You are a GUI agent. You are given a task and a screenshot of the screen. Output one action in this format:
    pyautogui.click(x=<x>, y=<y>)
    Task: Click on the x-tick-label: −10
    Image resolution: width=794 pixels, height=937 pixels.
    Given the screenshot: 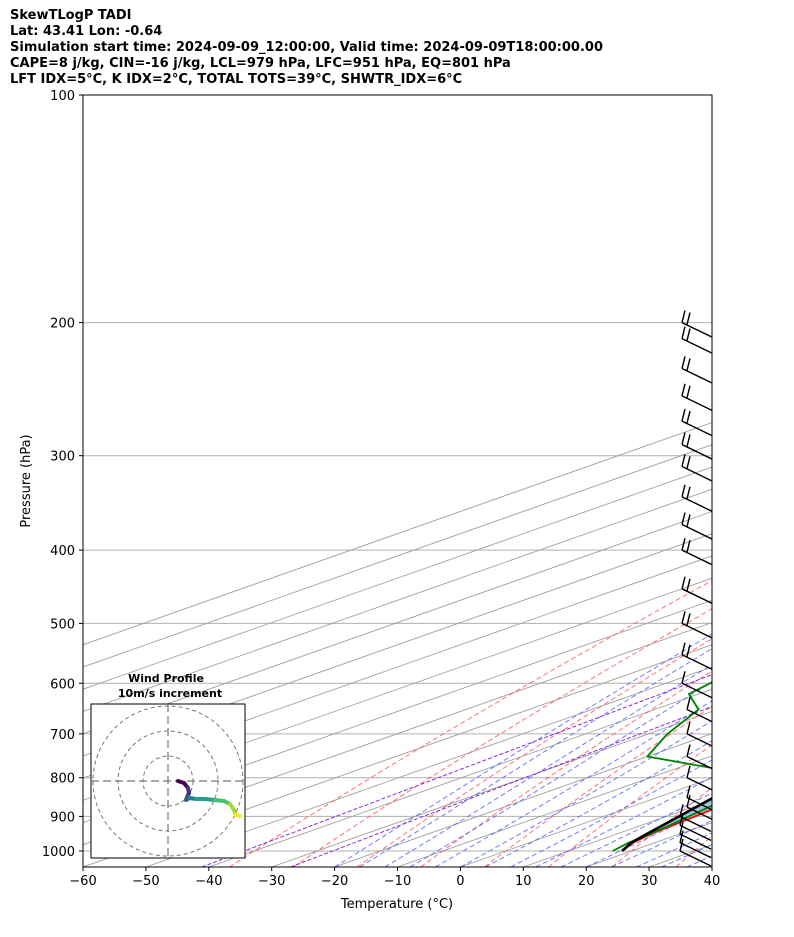 What is the action you would take?
    pyautogui.click(x=397, y=881)
    